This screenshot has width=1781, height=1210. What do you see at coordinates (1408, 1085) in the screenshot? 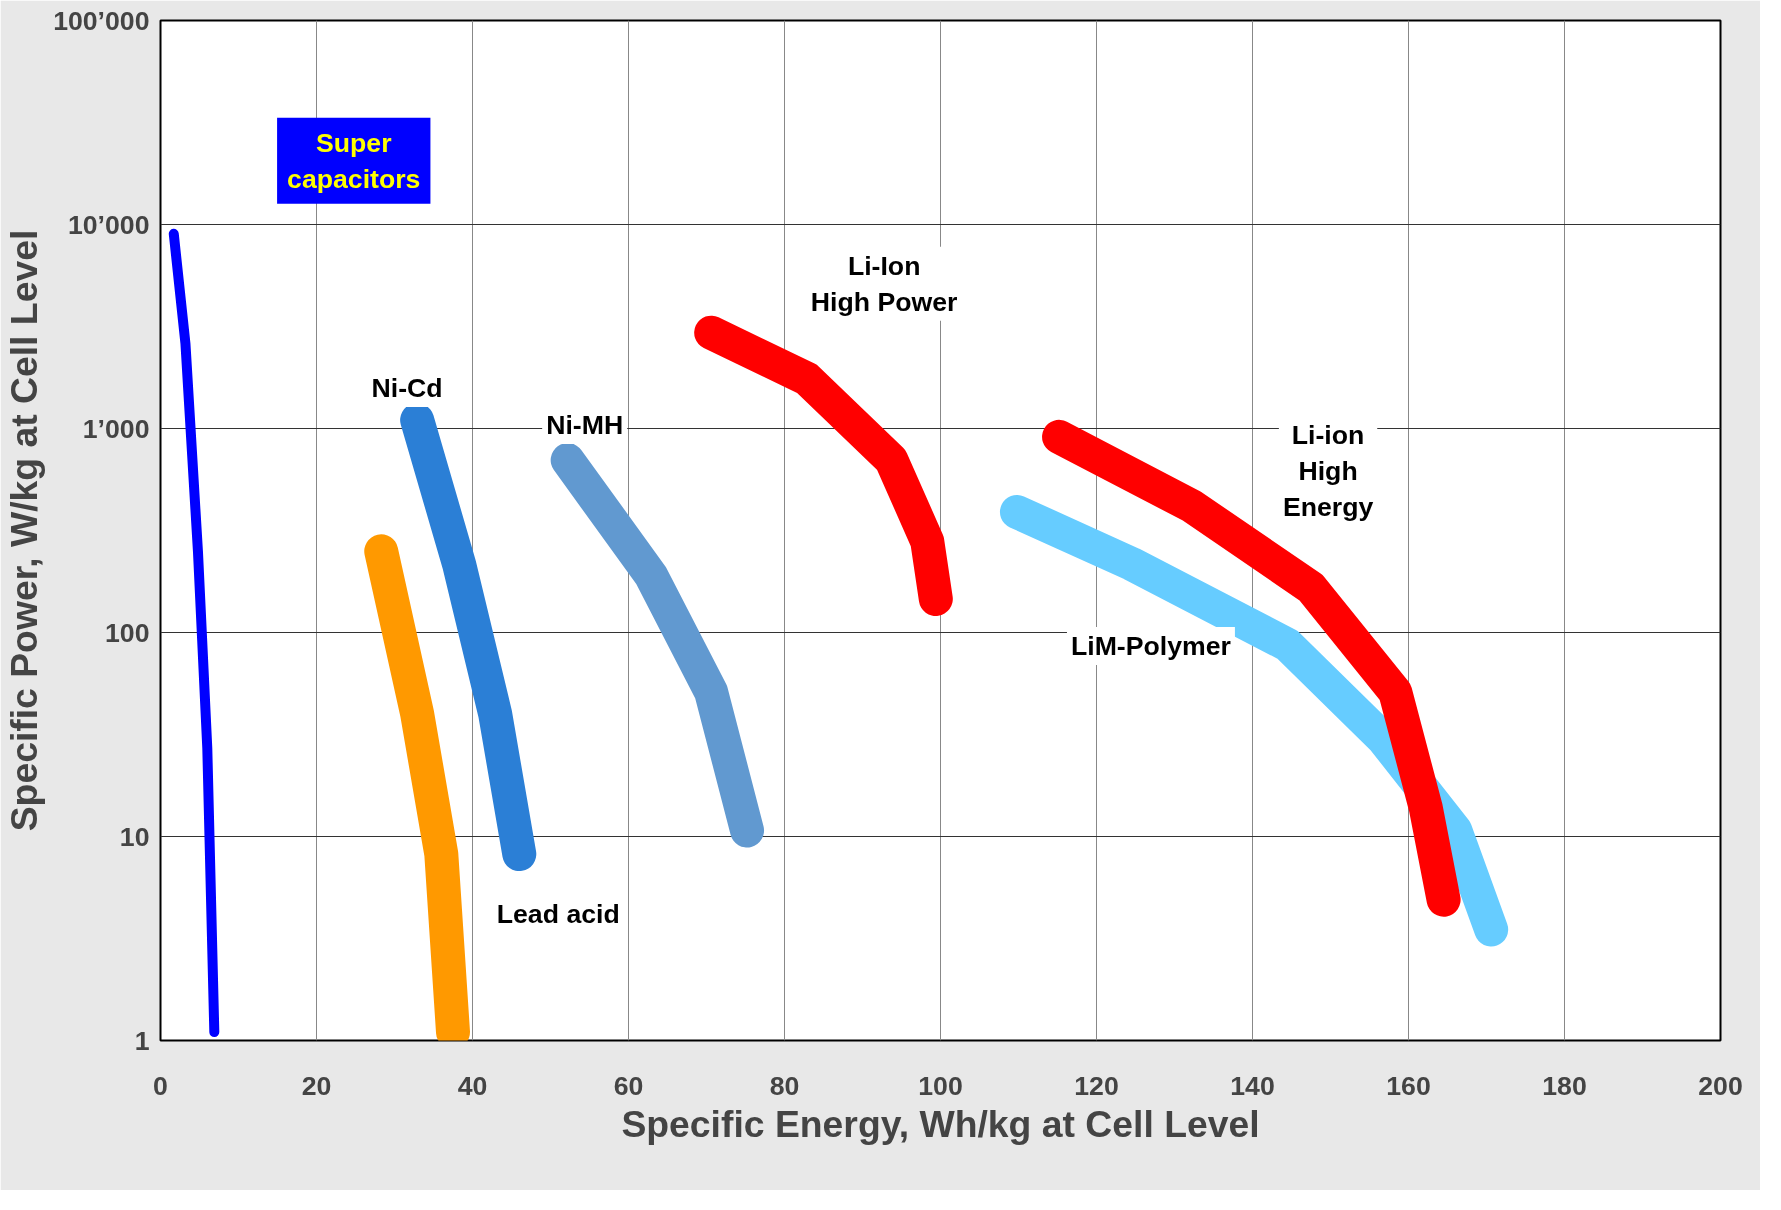
I see `x-tick-label: 160` at bounding box center [1408, 1085].